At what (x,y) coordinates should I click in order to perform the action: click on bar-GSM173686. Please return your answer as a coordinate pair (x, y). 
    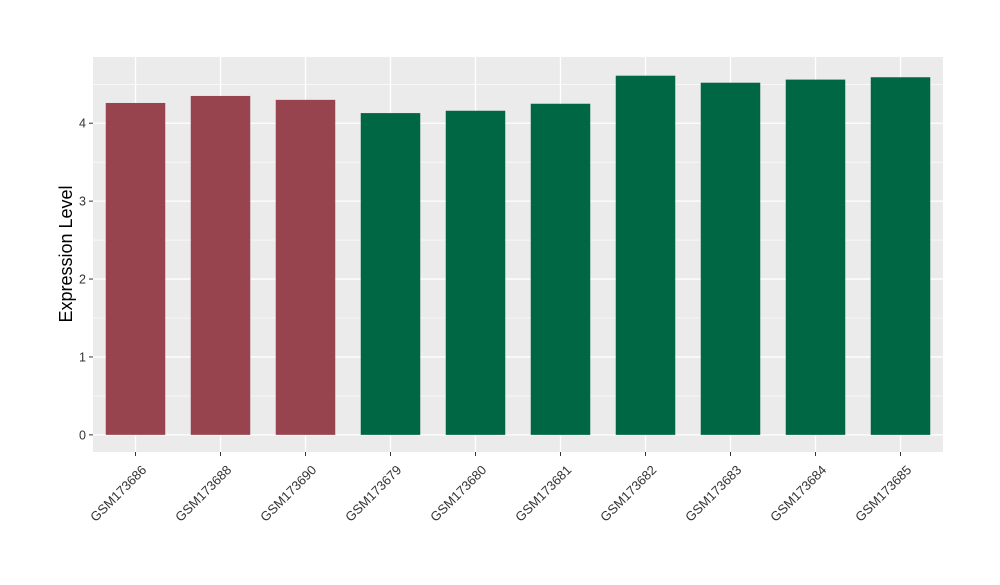
    Looking at the image, I should click on (135, 268).